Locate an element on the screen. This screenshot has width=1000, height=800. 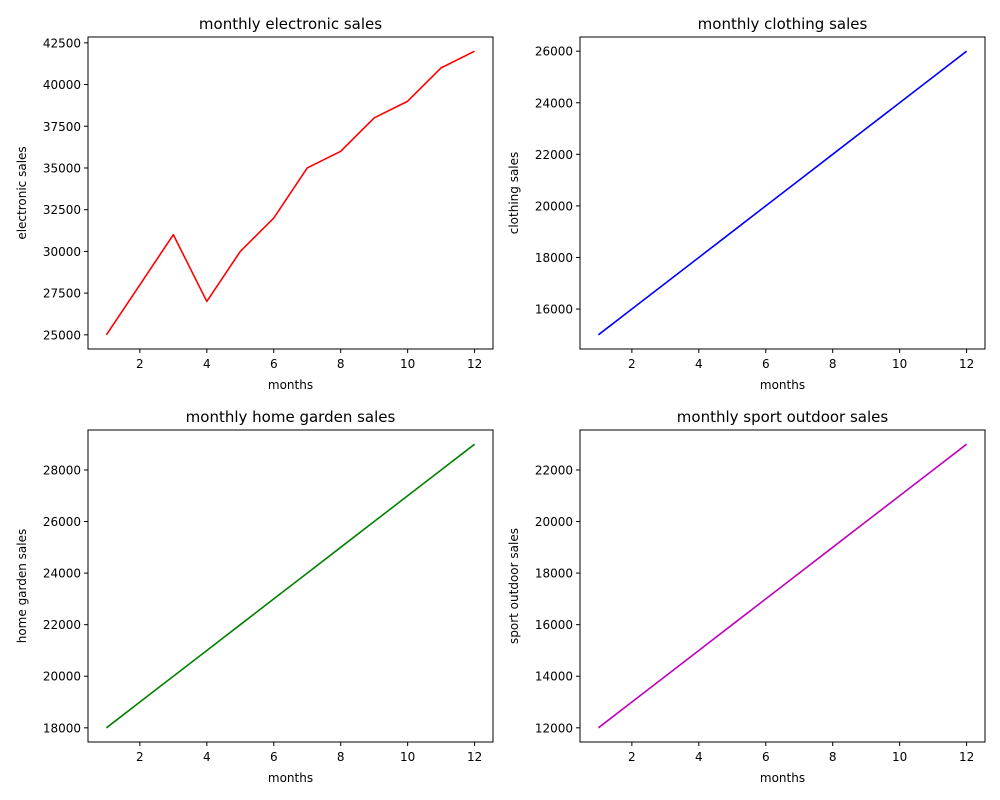
y-tick-label: 14000 is located at coordinates (554, 677).